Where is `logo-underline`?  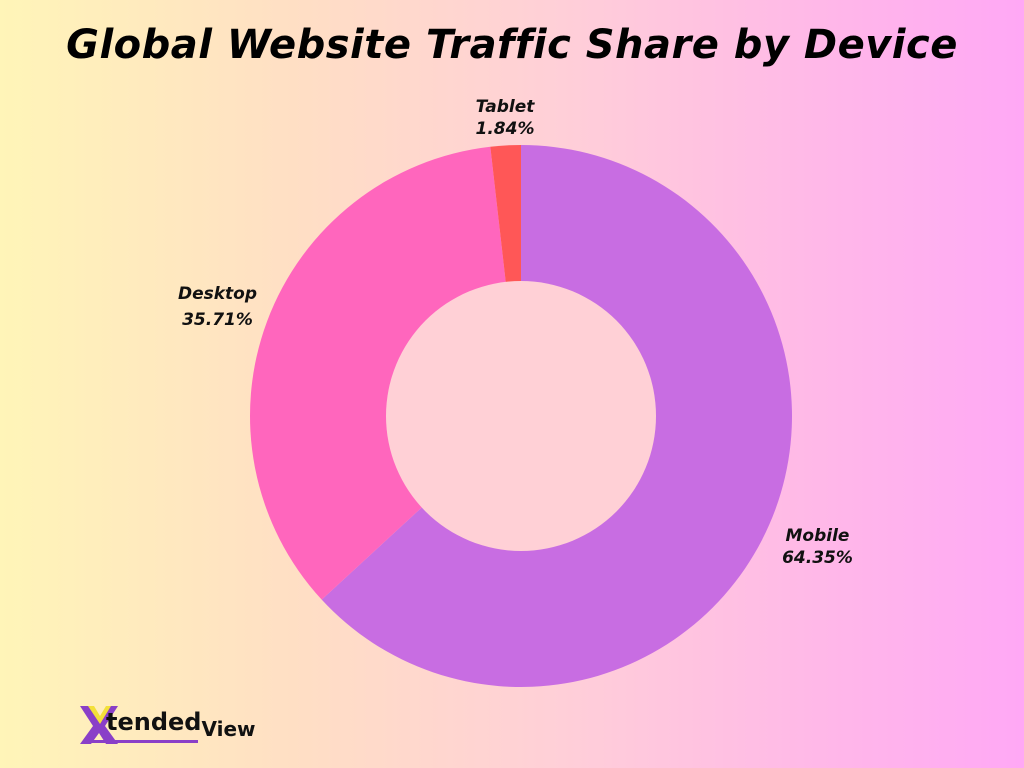 logo-underline is located at coordinates (143, 741).